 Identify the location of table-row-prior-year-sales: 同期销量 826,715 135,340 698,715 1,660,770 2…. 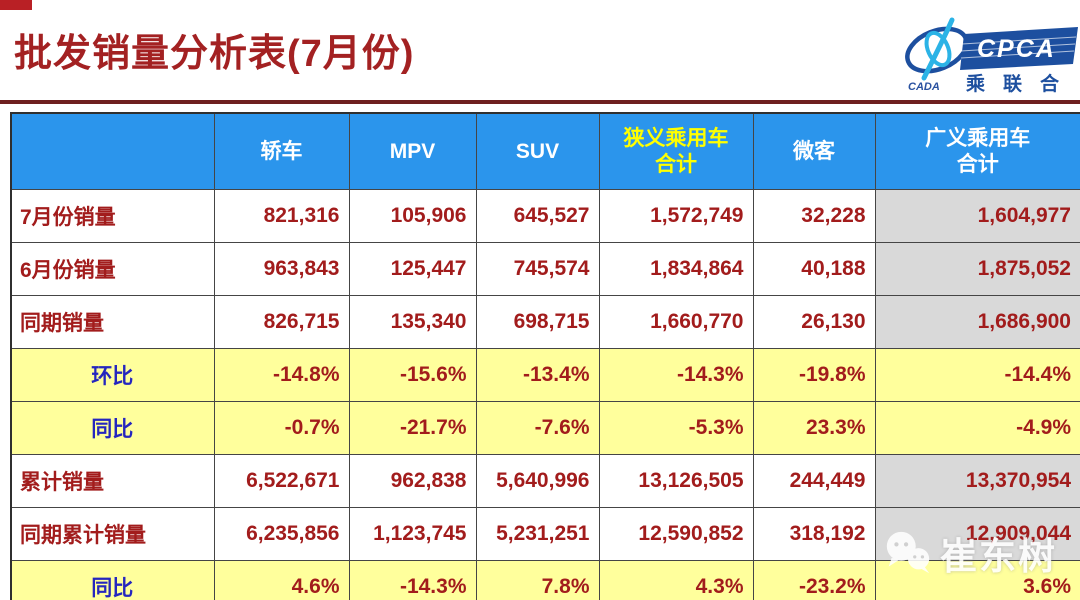
(545, 322).